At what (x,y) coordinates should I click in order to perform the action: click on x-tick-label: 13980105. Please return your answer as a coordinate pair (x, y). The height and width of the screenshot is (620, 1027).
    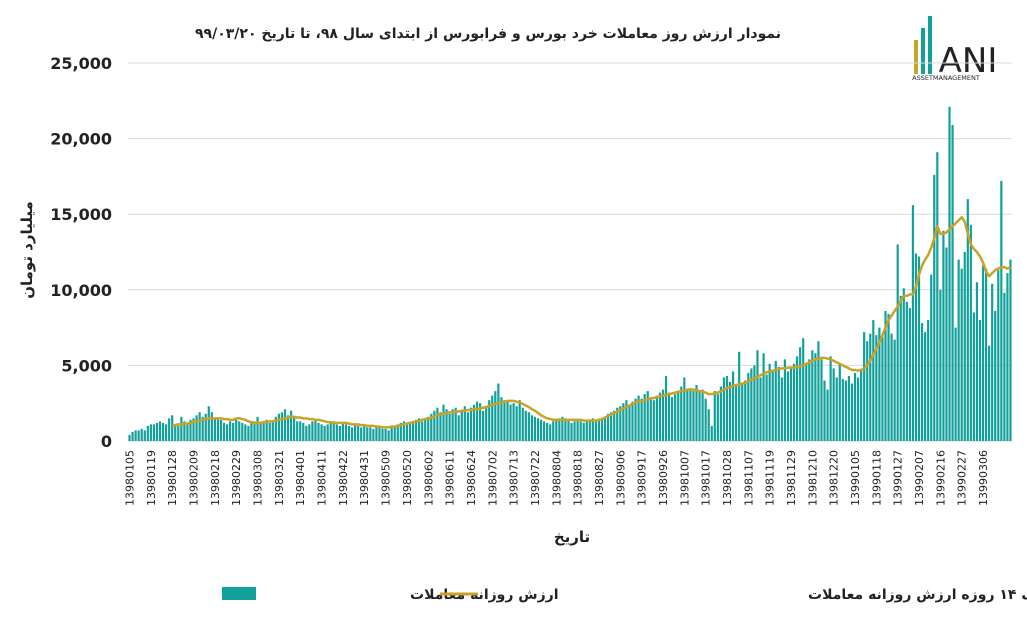
    Looking at the image, I should click on (130, 478).